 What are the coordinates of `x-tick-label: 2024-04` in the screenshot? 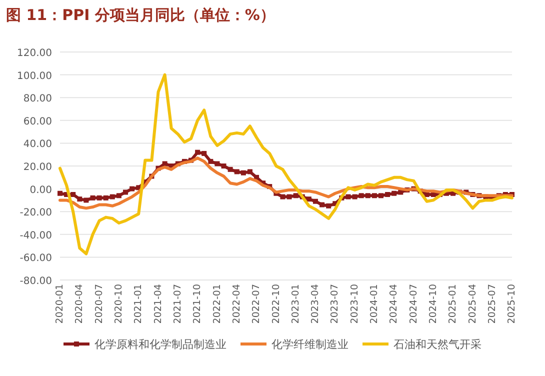 It's located at (394, 304).